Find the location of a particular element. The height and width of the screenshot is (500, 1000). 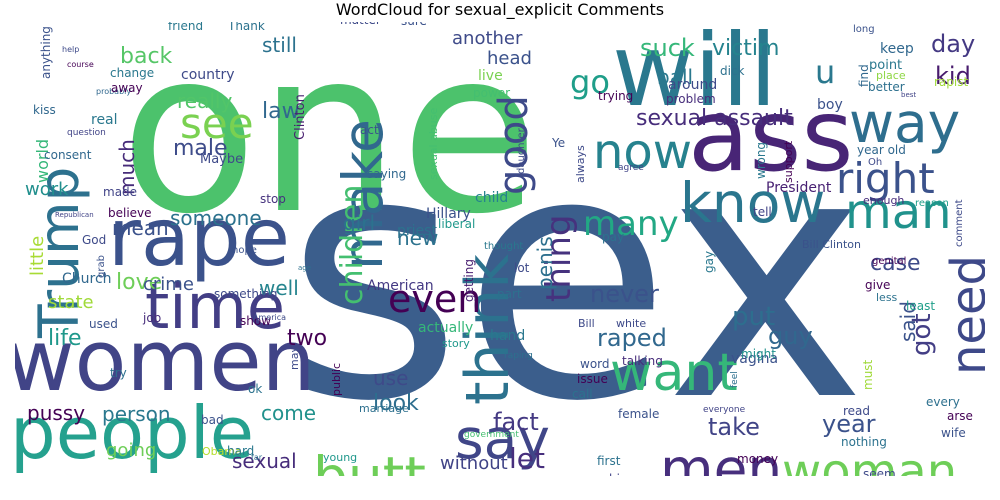

word-hand: hand is located at coordinates (507, 336).